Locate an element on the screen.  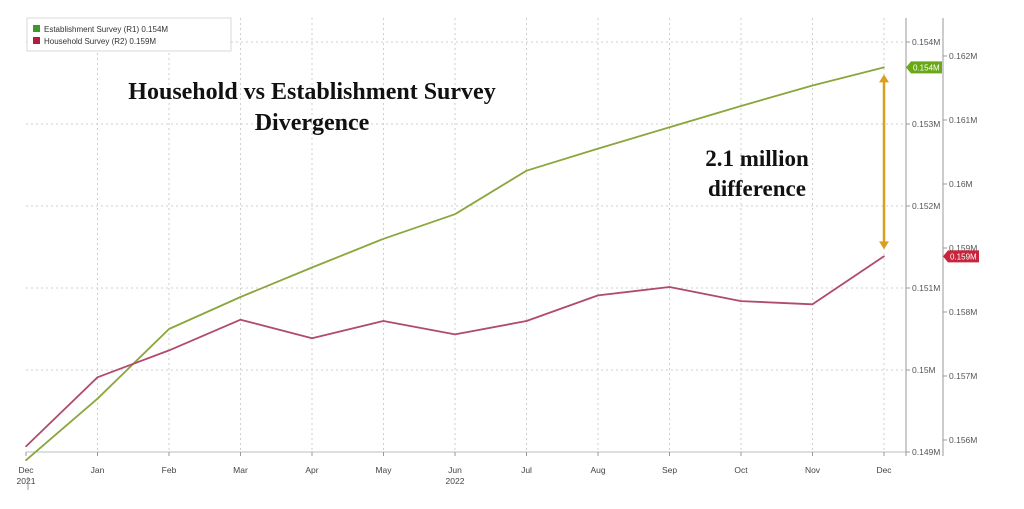
difference-arrow is located at coordinates (884, 162).